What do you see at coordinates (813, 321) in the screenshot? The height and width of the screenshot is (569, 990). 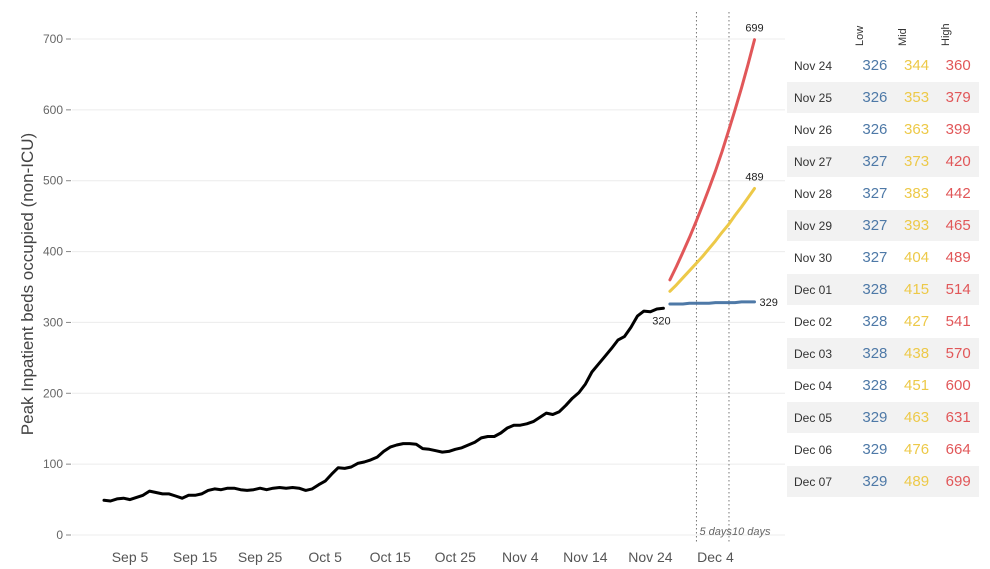 I see `row-date: Dec 02` at bounding box center [813, 321].